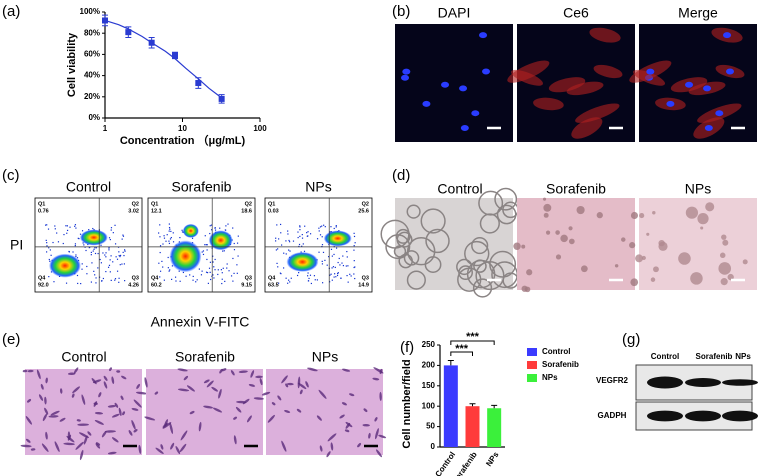 Image resolution: width=764 pixels, height=476 pixels. I want to click on column-title: Sorafenib, so click(576, 189).